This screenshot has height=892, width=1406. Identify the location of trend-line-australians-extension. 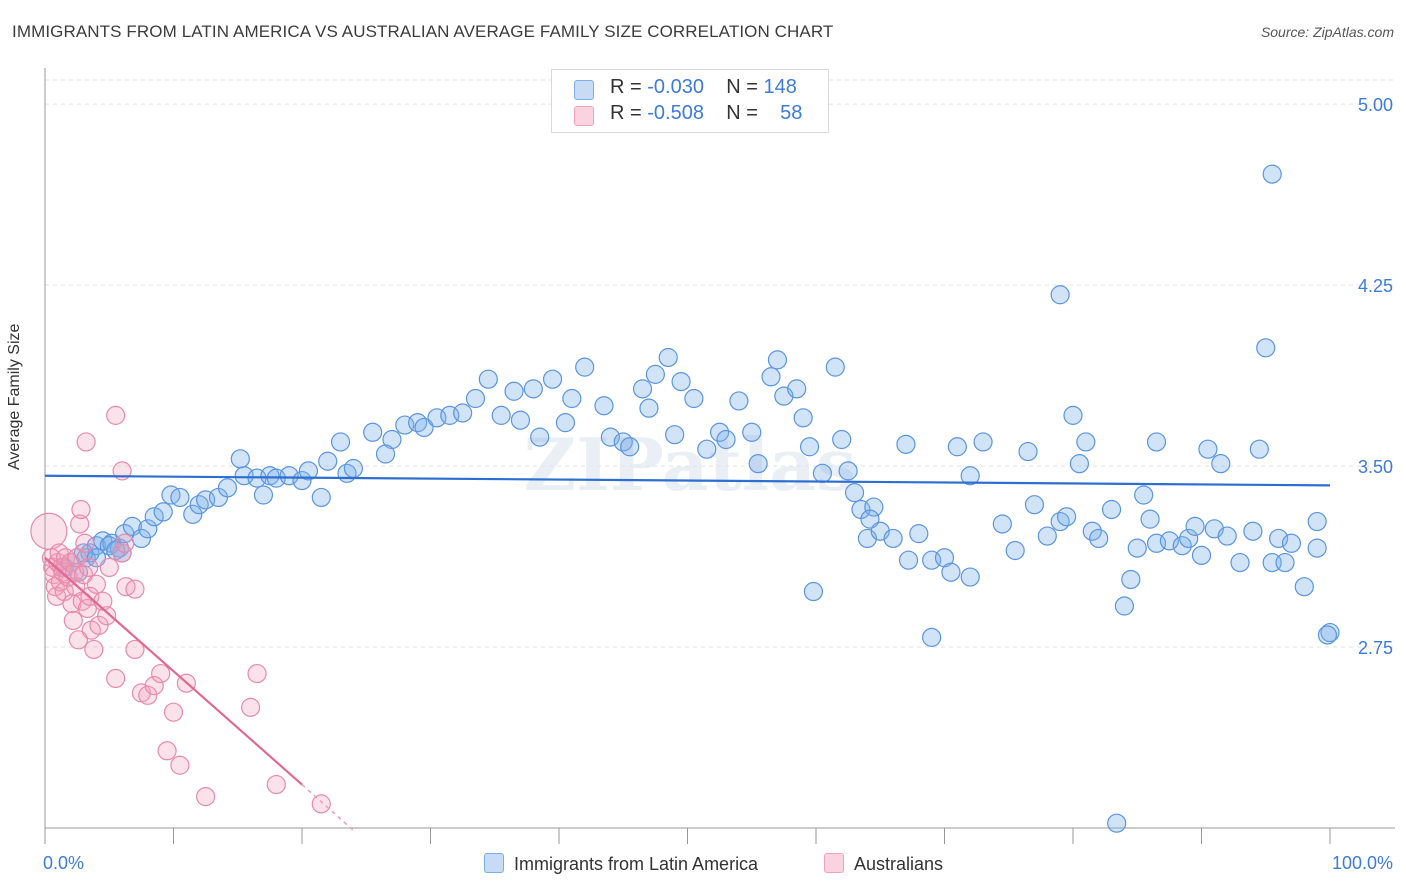
(327, 807).